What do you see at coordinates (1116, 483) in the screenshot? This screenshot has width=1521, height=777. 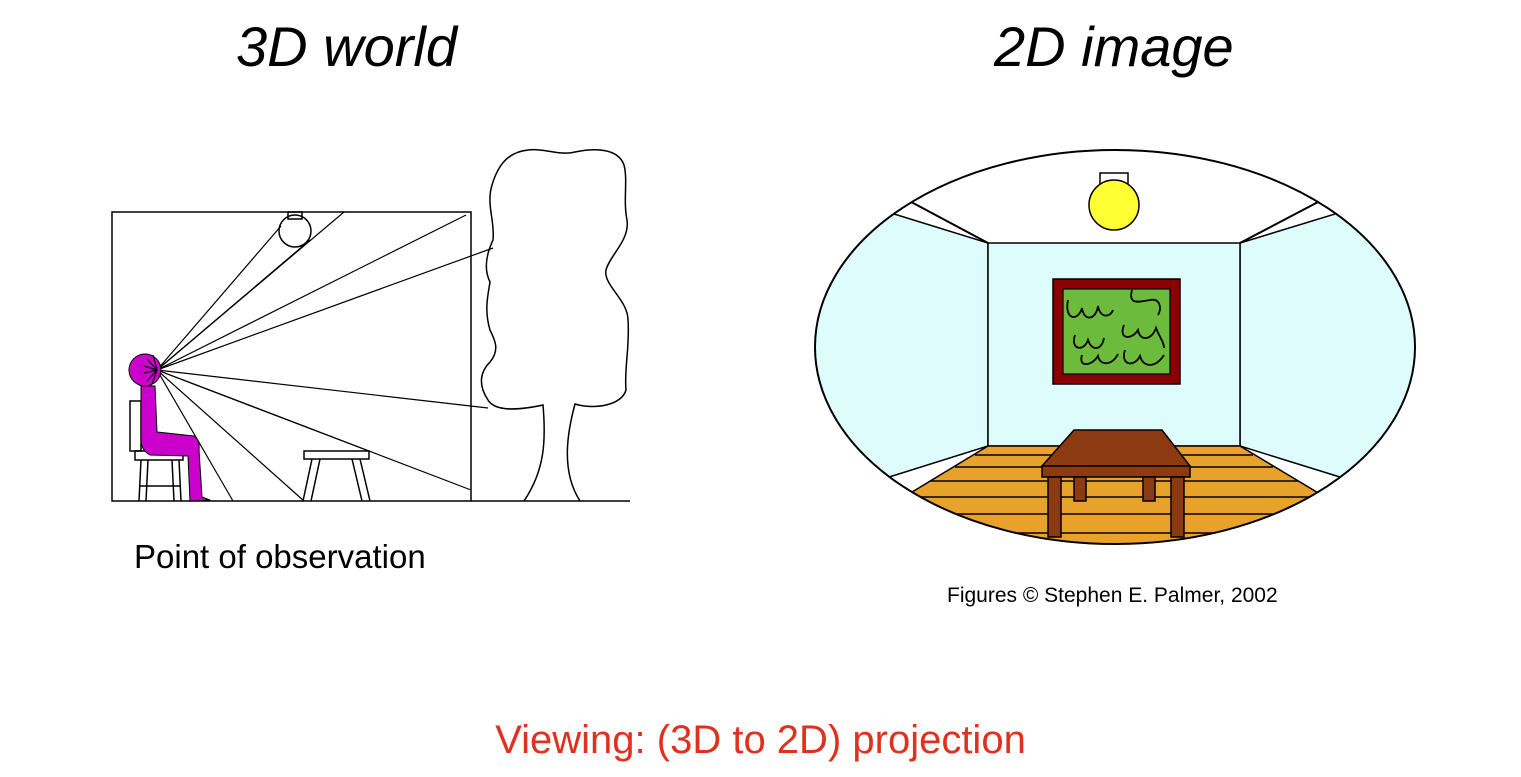 I see `image-table` at bounding box center [1116, 483].